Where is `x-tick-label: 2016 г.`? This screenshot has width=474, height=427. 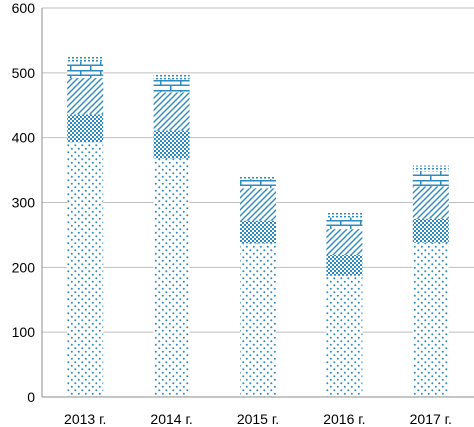
x-tick-label: 2016 г. is located at coordinates (344, 419).